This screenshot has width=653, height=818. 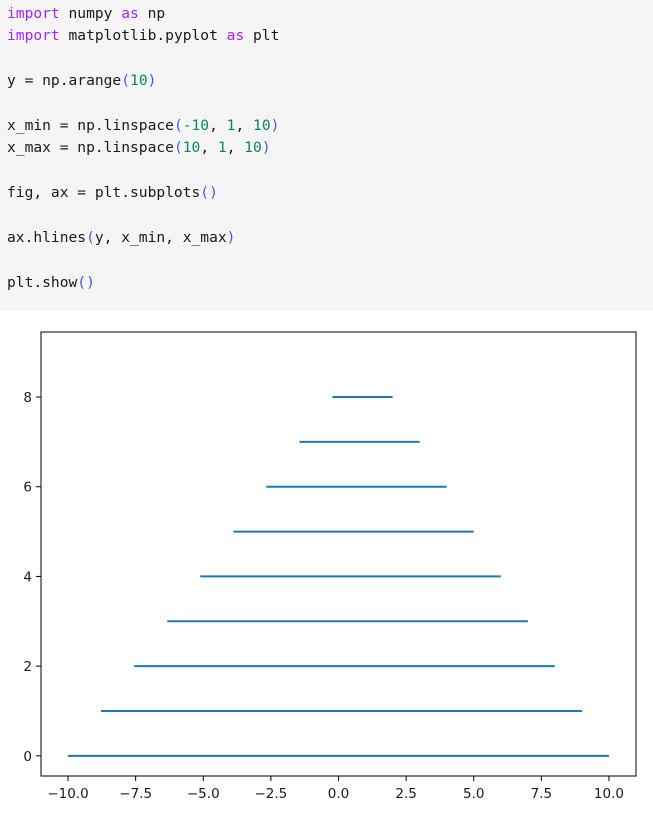 I want to click on x-tick-label: −7.5, so click(x=135, y=794).